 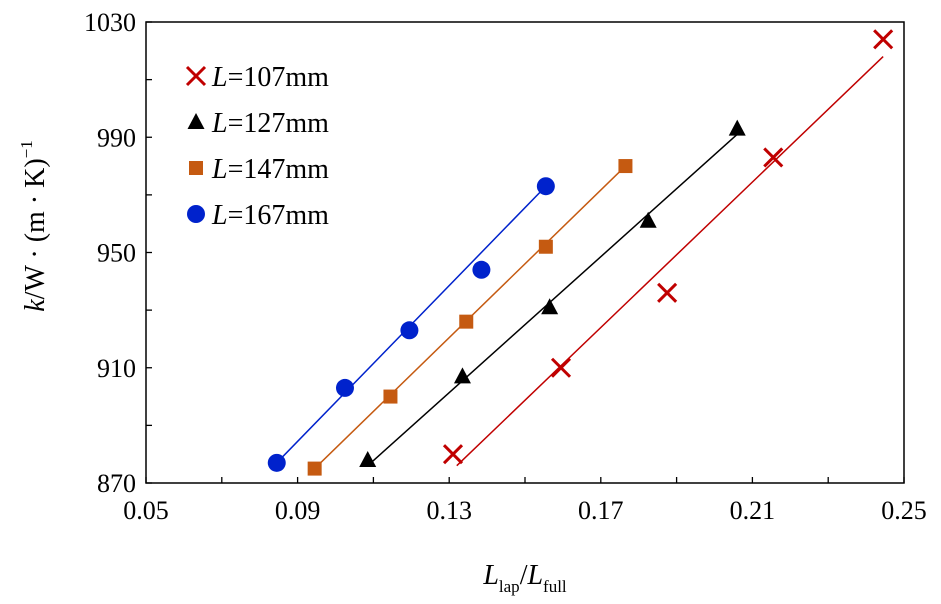 What do you see at coordinates (116, 137) in the screenshot?
I see `y-tick-label: 990` at bounding box center [116, 137].